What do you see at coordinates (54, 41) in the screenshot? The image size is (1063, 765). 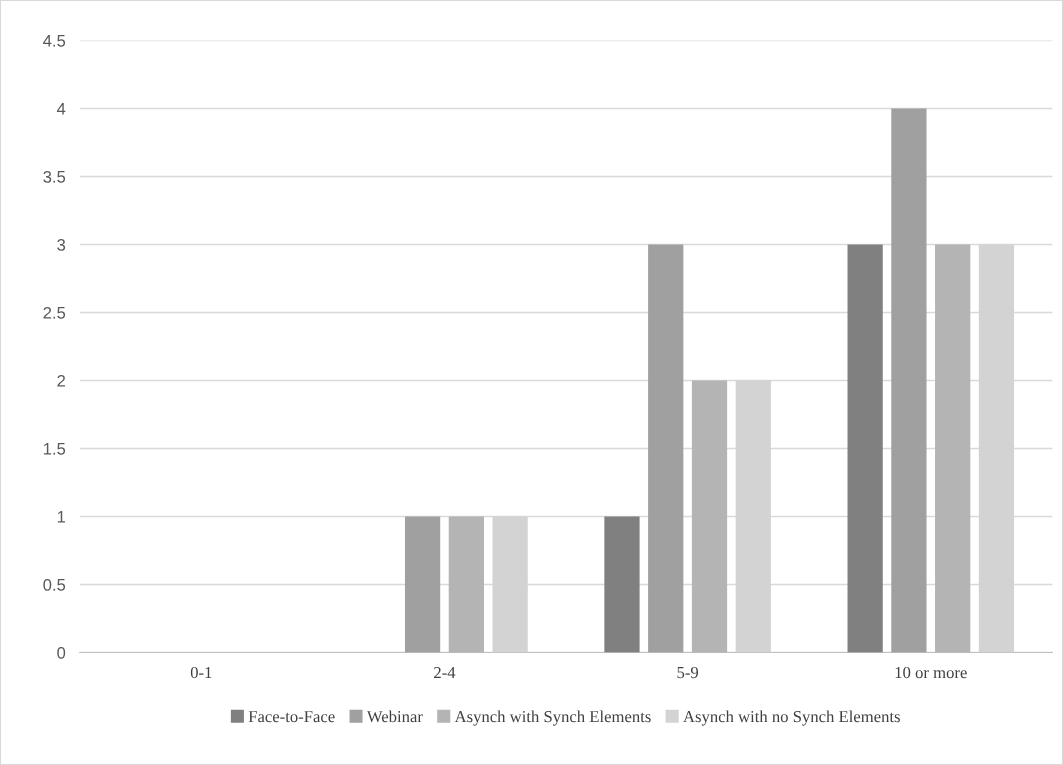 I see `y-tick-label: 4.5` at bounding box center [54, 41].